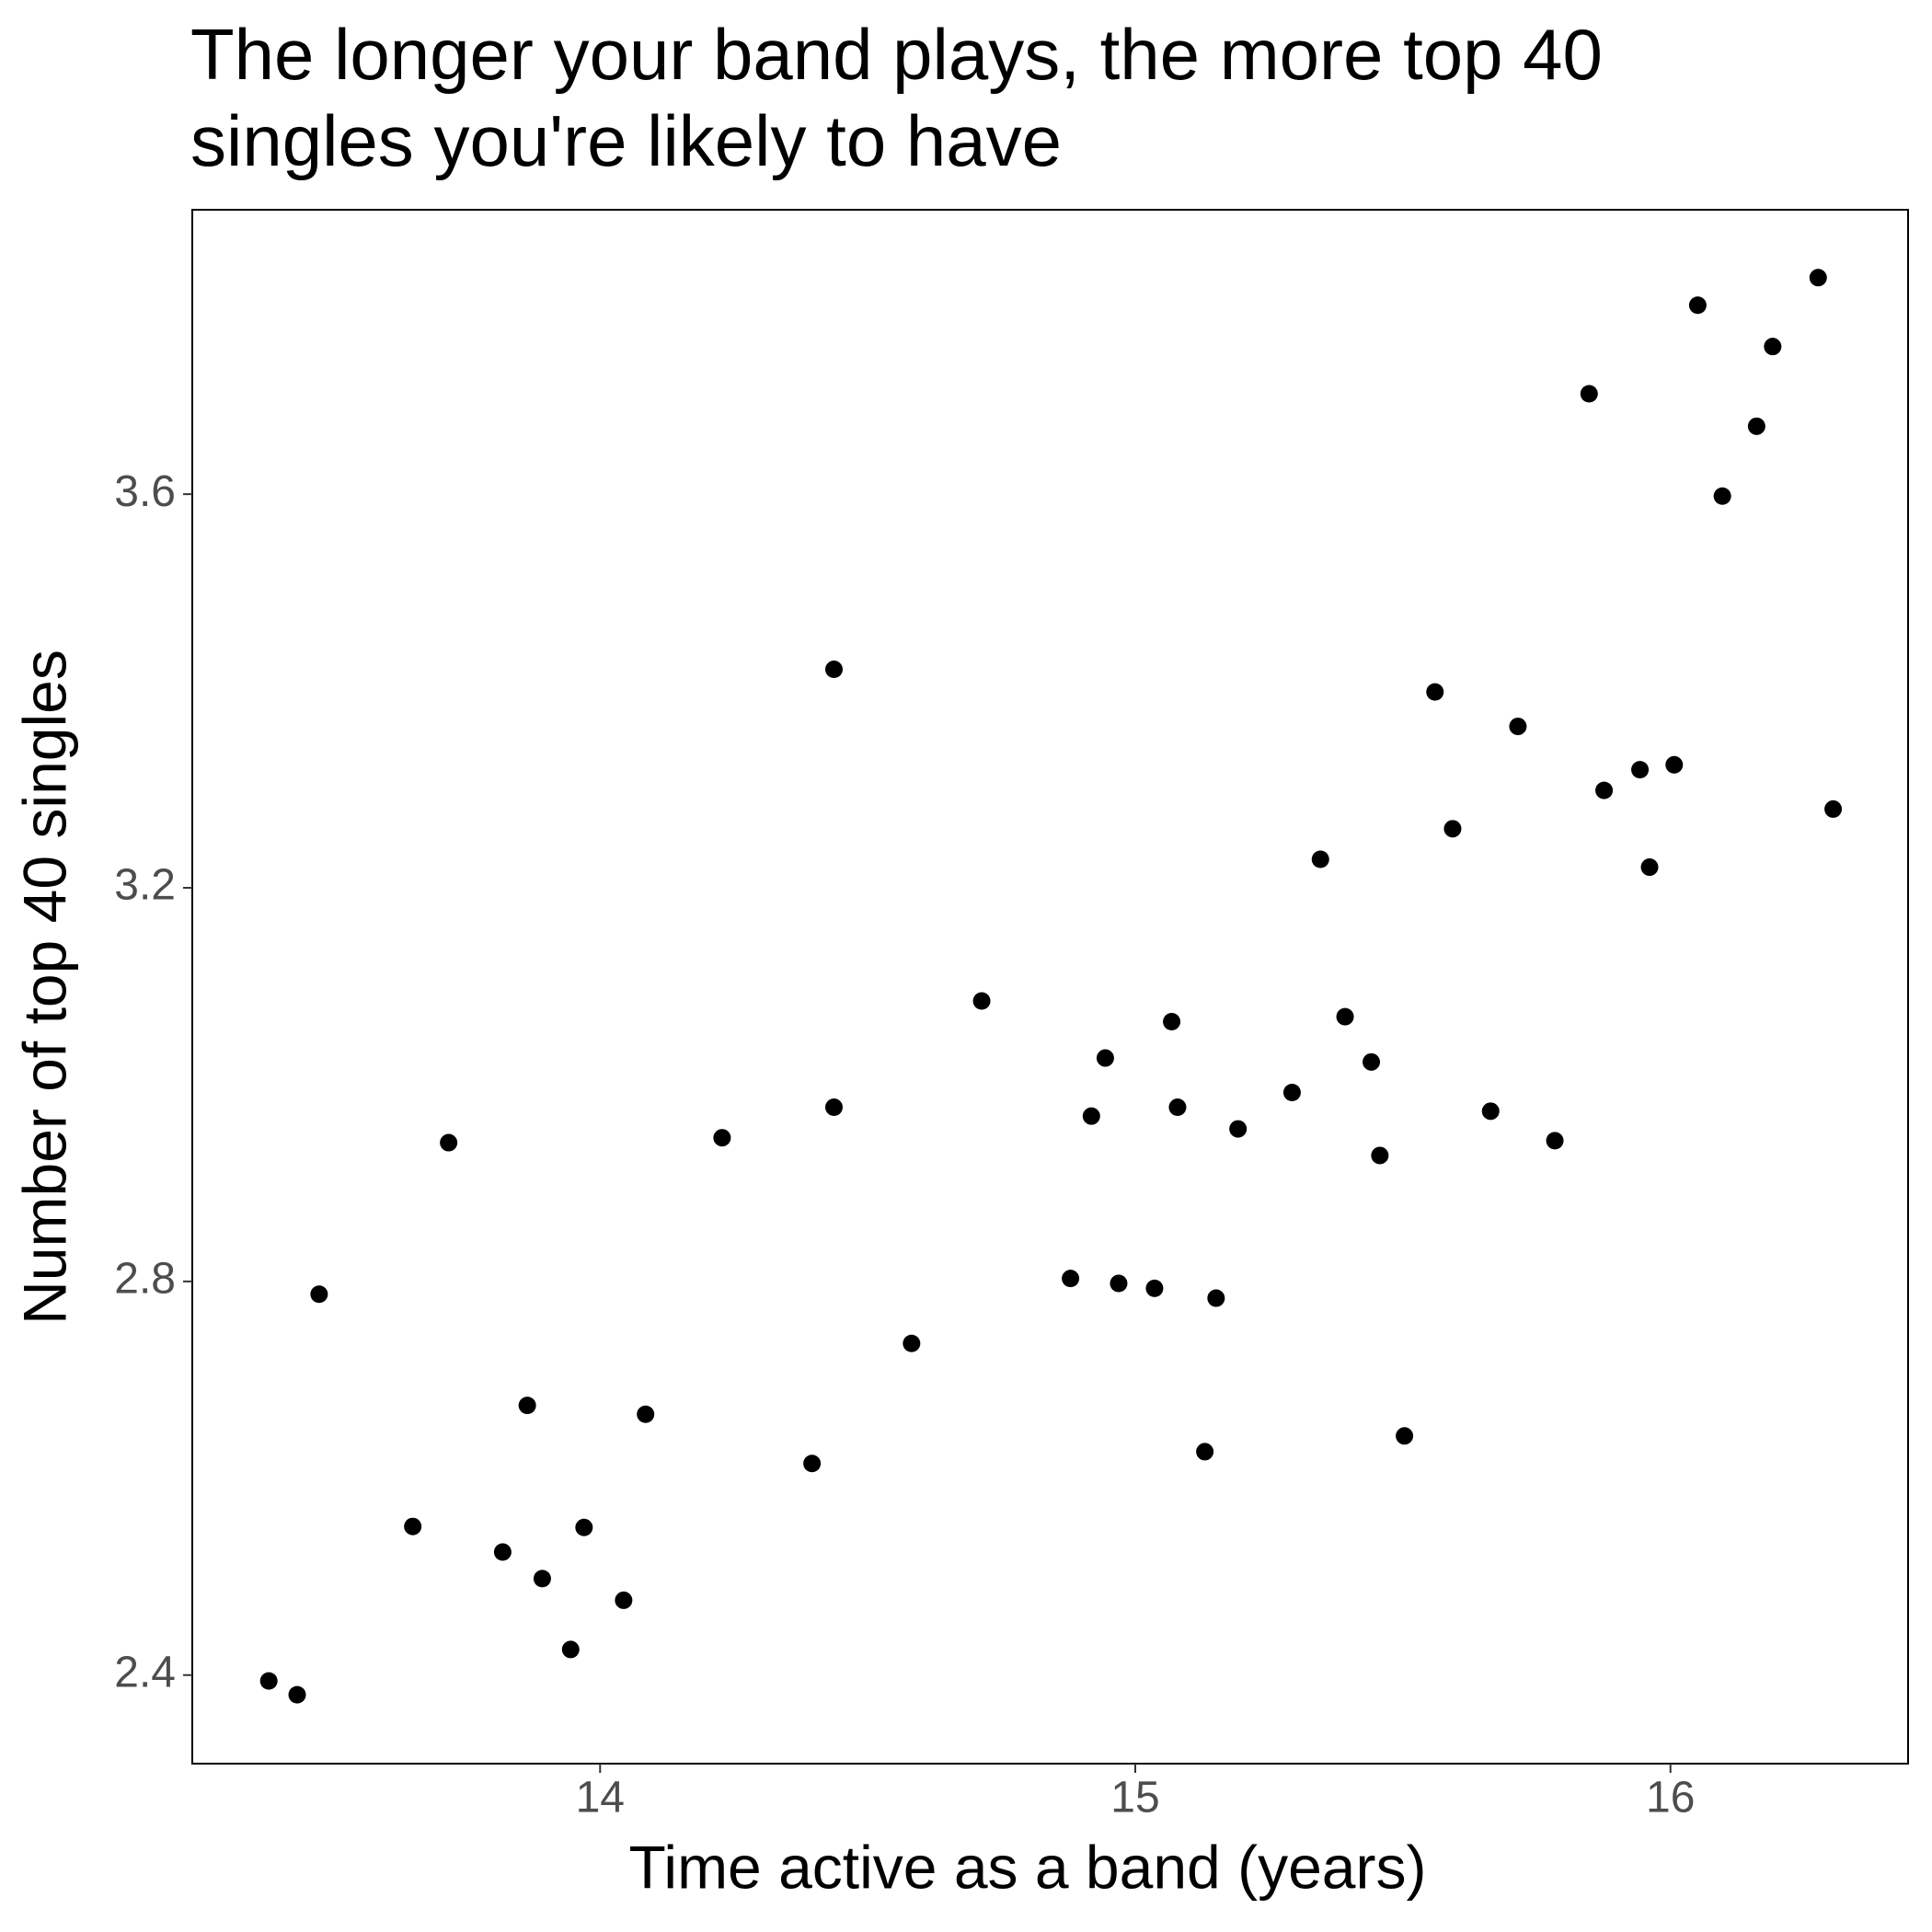 This screenshot has width=1932, height=1932. I want to click on x-tick-label: 14, so click(600, 1798).